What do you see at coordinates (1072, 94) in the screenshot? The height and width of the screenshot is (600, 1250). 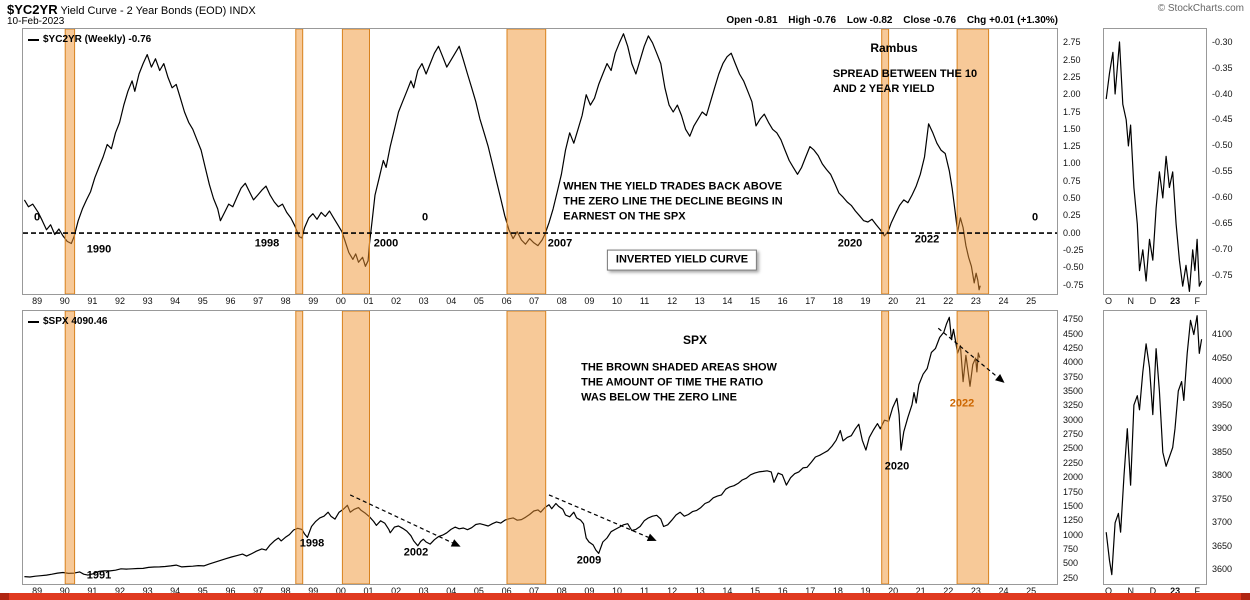 I see `y-axis-tick: 2.00` at bounding box center [1072, 94].